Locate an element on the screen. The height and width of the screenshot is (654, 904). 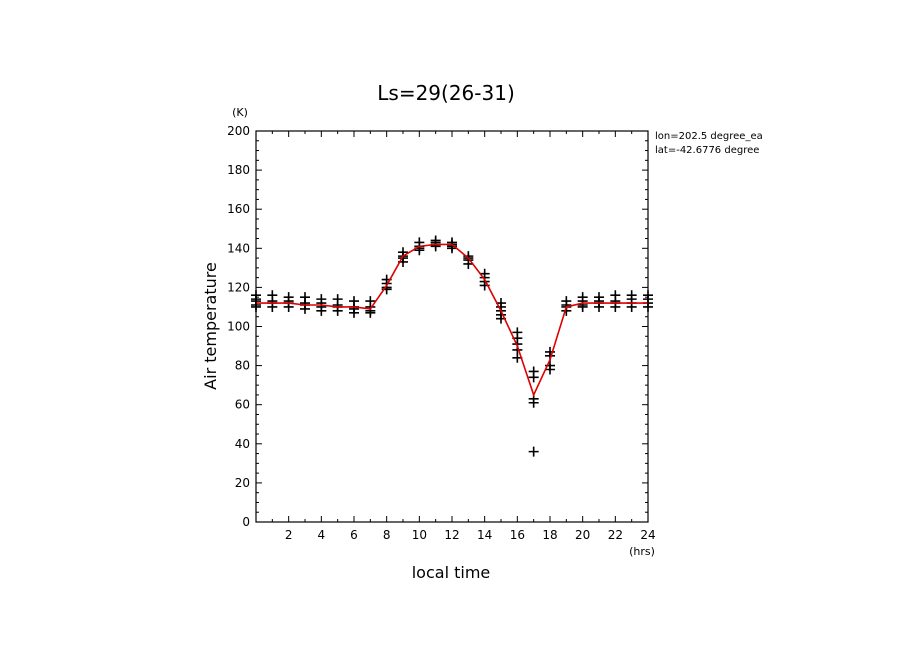
y-tick-label: 200 is located at coordinates (238, 131).